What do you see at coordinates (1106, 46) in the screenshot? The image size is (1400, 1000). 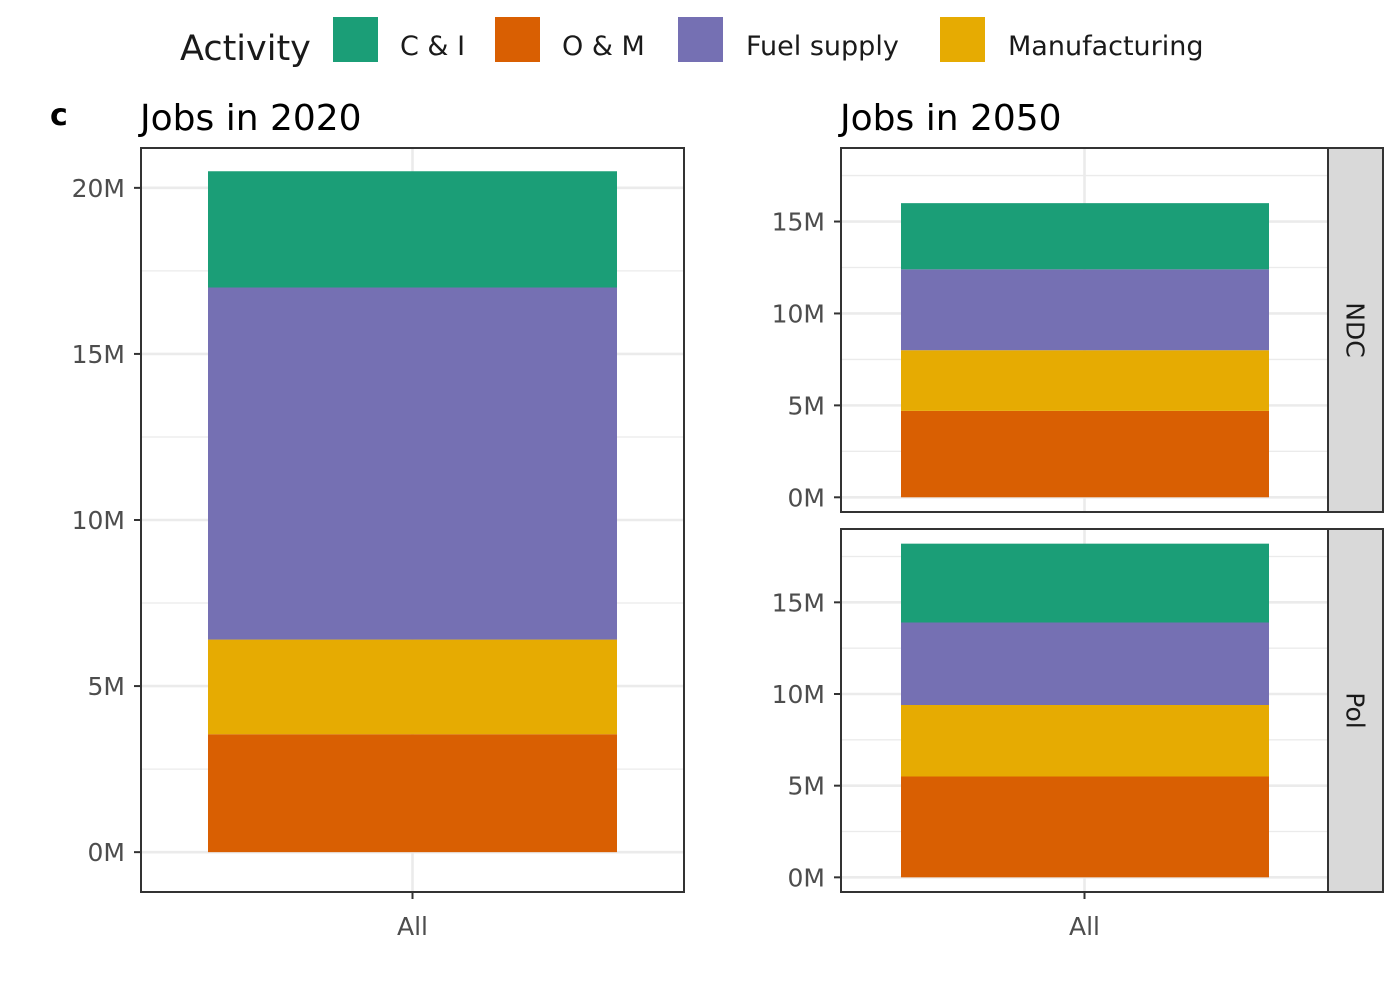 I see `legend-label-mfg: Manufacturing` at bounding box center [1106, 46].